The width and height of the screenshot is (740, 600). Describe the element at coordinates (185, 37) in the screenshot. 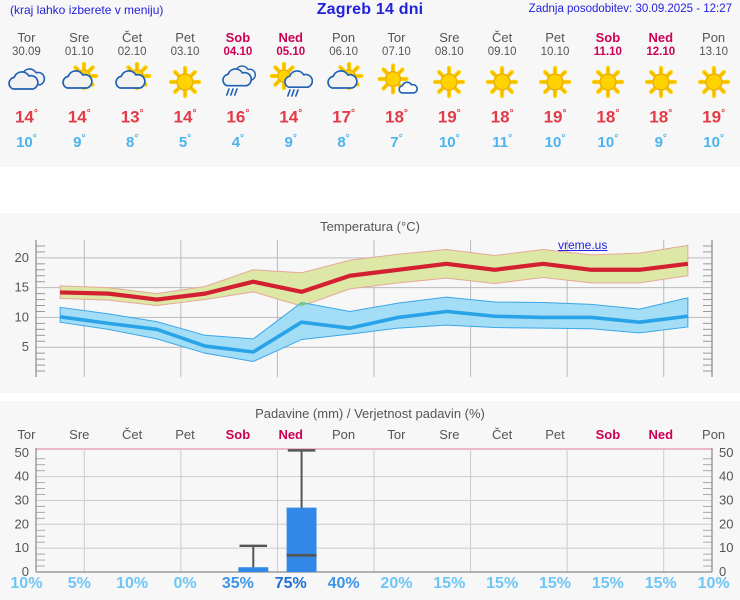

I see `forecast-day-name: Pet` at that location.